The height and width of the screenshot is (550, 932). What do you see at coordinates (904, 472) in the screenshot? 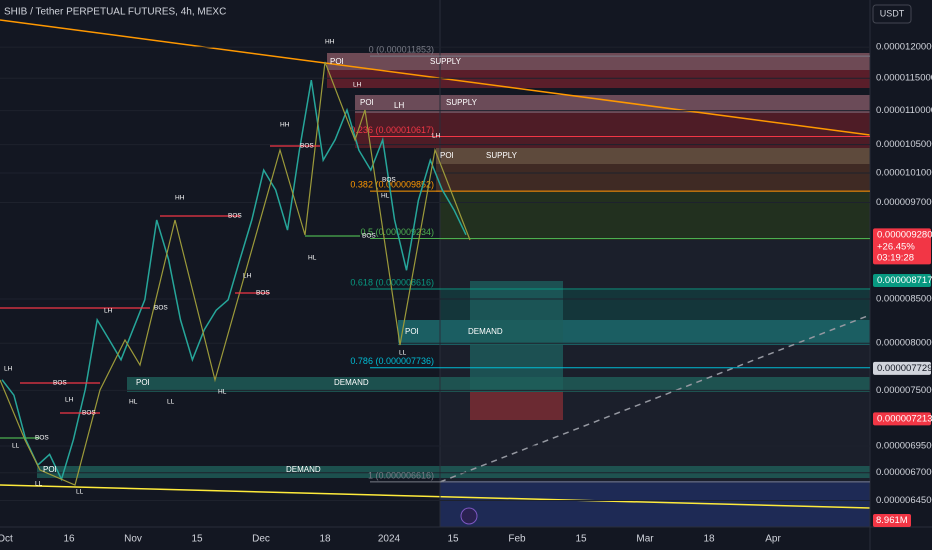
I see `y-tick-label: 0.0000067000` at bounding box center [904, 472].